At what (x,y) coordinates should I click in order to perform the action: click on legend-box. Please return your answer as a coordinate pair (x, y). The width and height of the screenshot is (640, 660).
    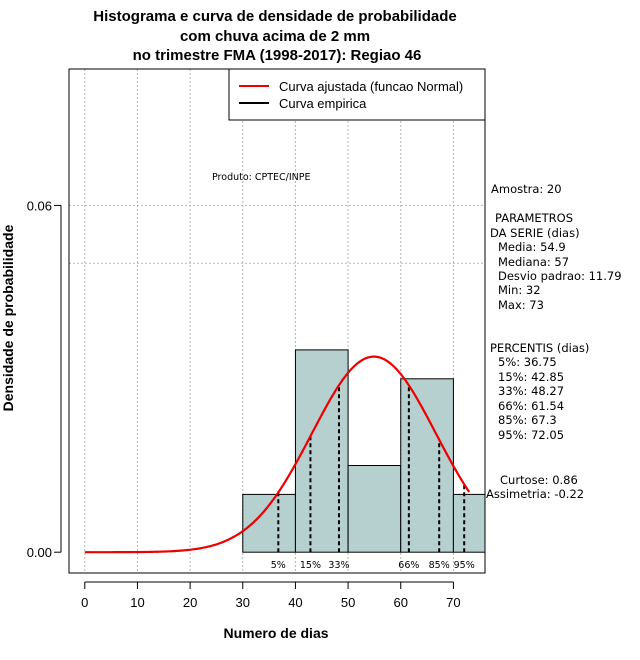
    Looking at the image, I should click on (357, 94).